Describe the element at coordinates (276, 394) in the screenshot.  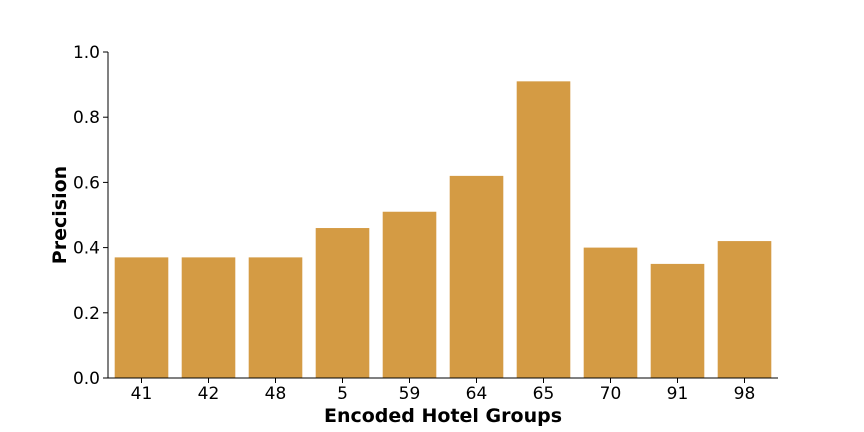
I see `x-tick-label: 48` at that location.